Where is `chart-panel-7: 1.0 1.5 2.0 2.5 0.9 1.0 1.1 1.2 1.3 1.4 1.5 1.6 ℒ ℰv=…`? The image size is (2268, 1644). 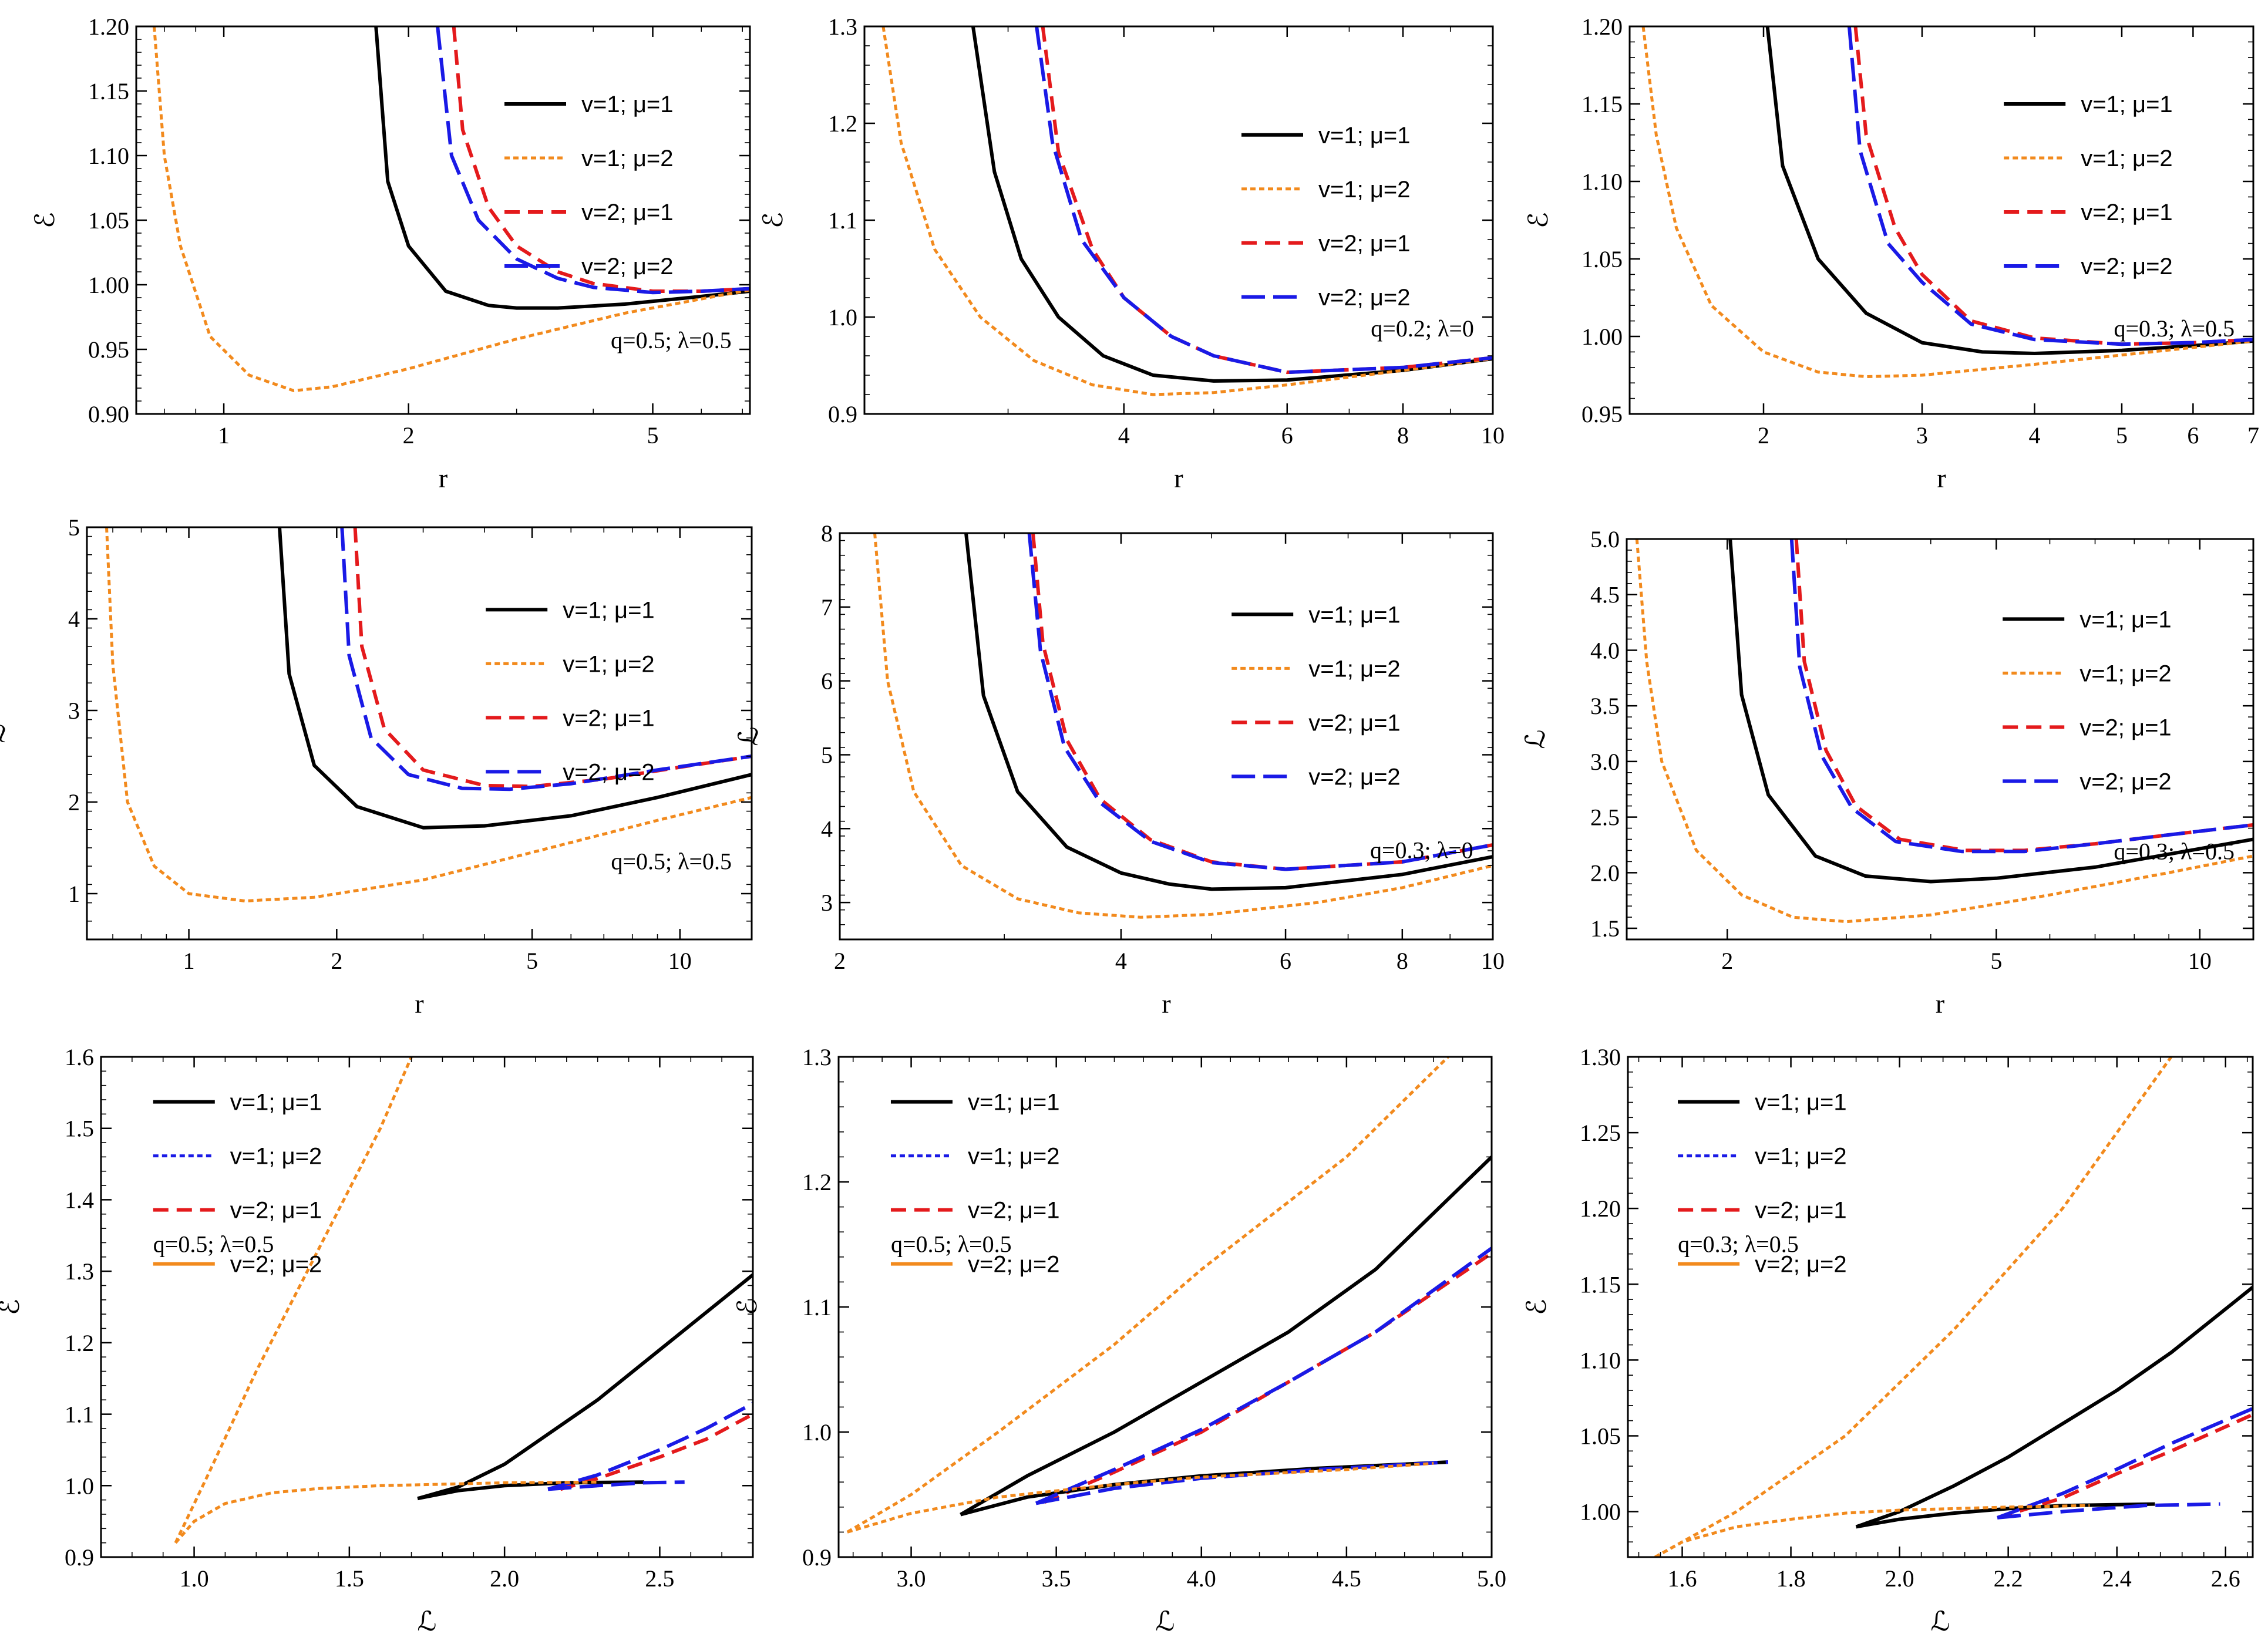
chart-panel-7: 1.0 1.5 2.0 2.5 0.9 1.0 1.1 1.2 1.3 1.4 1.5 1.6 ℒ ℰv=… is located at coordinates (377, 1340).